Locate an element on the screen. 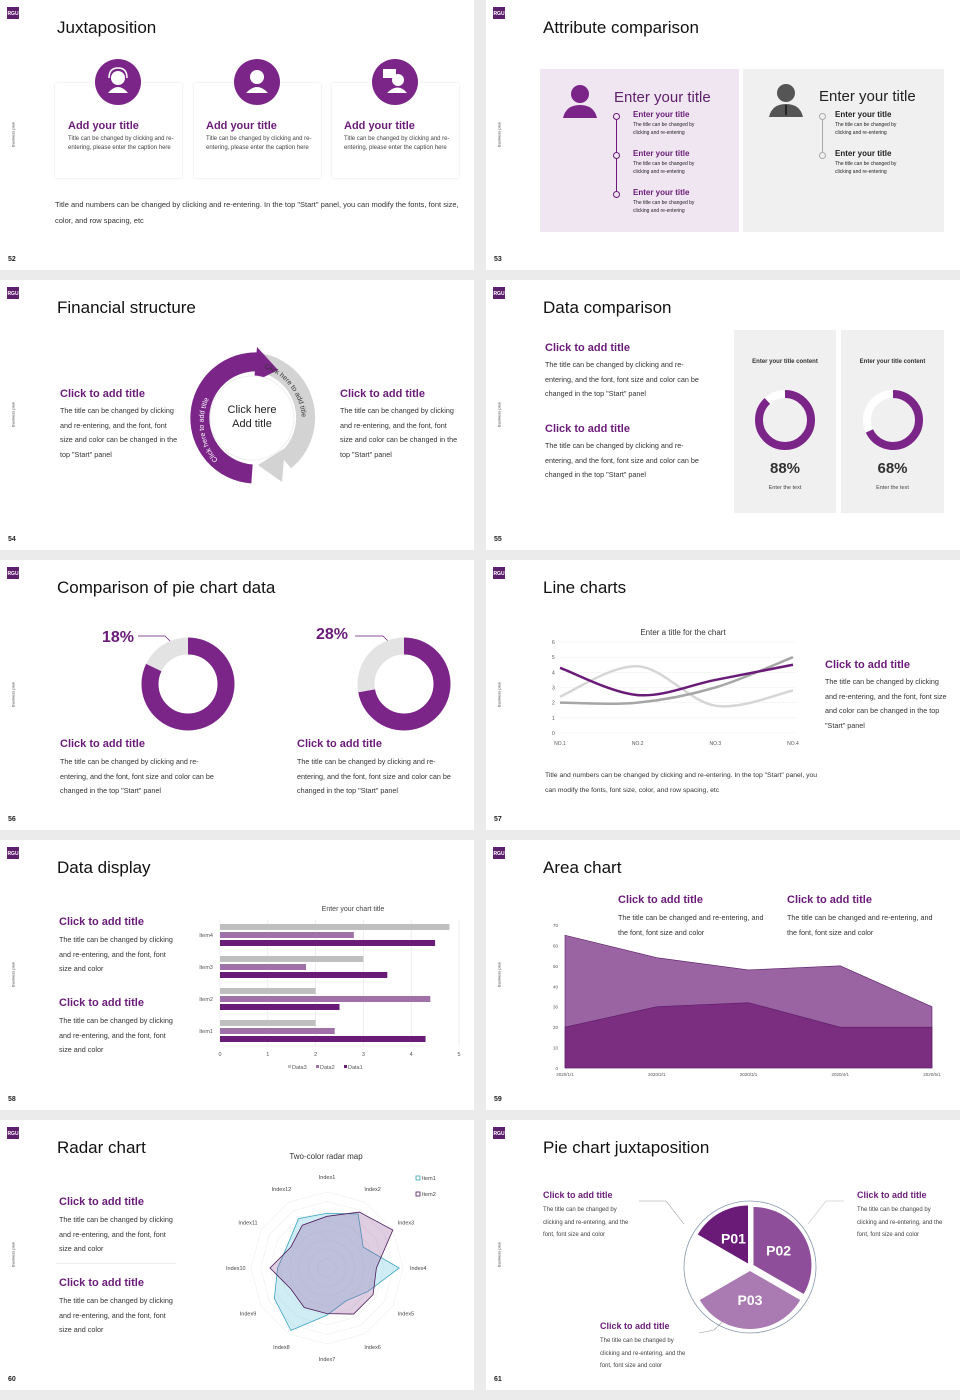 The image size is (960, 1400). stat-caption: Enter the text is located at coordinates (785, 488).